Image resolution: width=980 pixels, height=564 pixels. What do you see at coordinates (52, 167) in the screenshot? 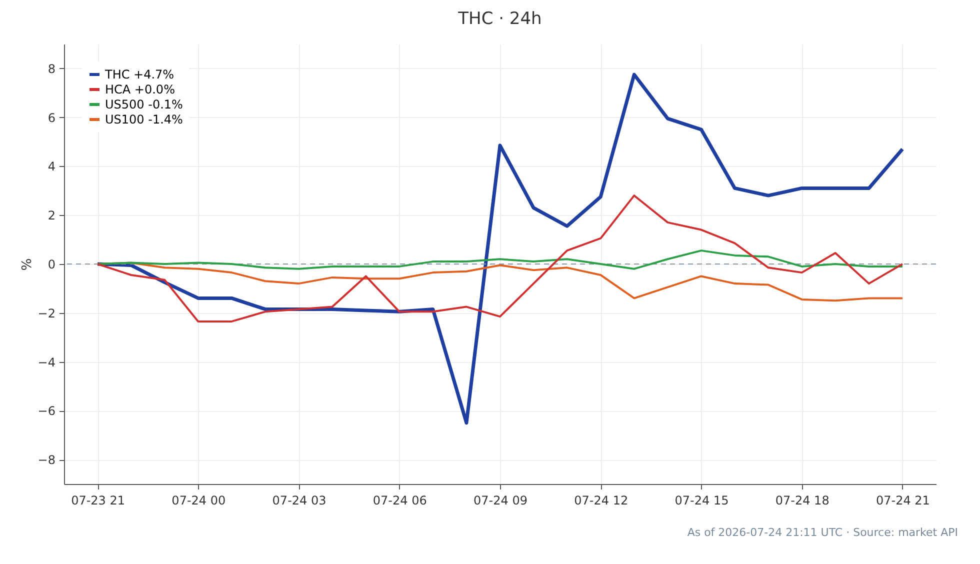
I see `y-tick-label: 4` at bounding box center [52, 167].